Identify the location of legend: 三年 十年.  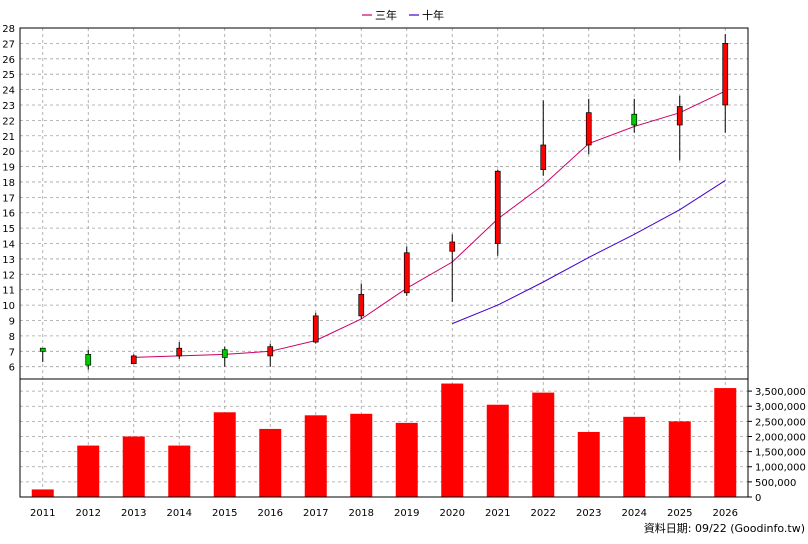
(403, 15).